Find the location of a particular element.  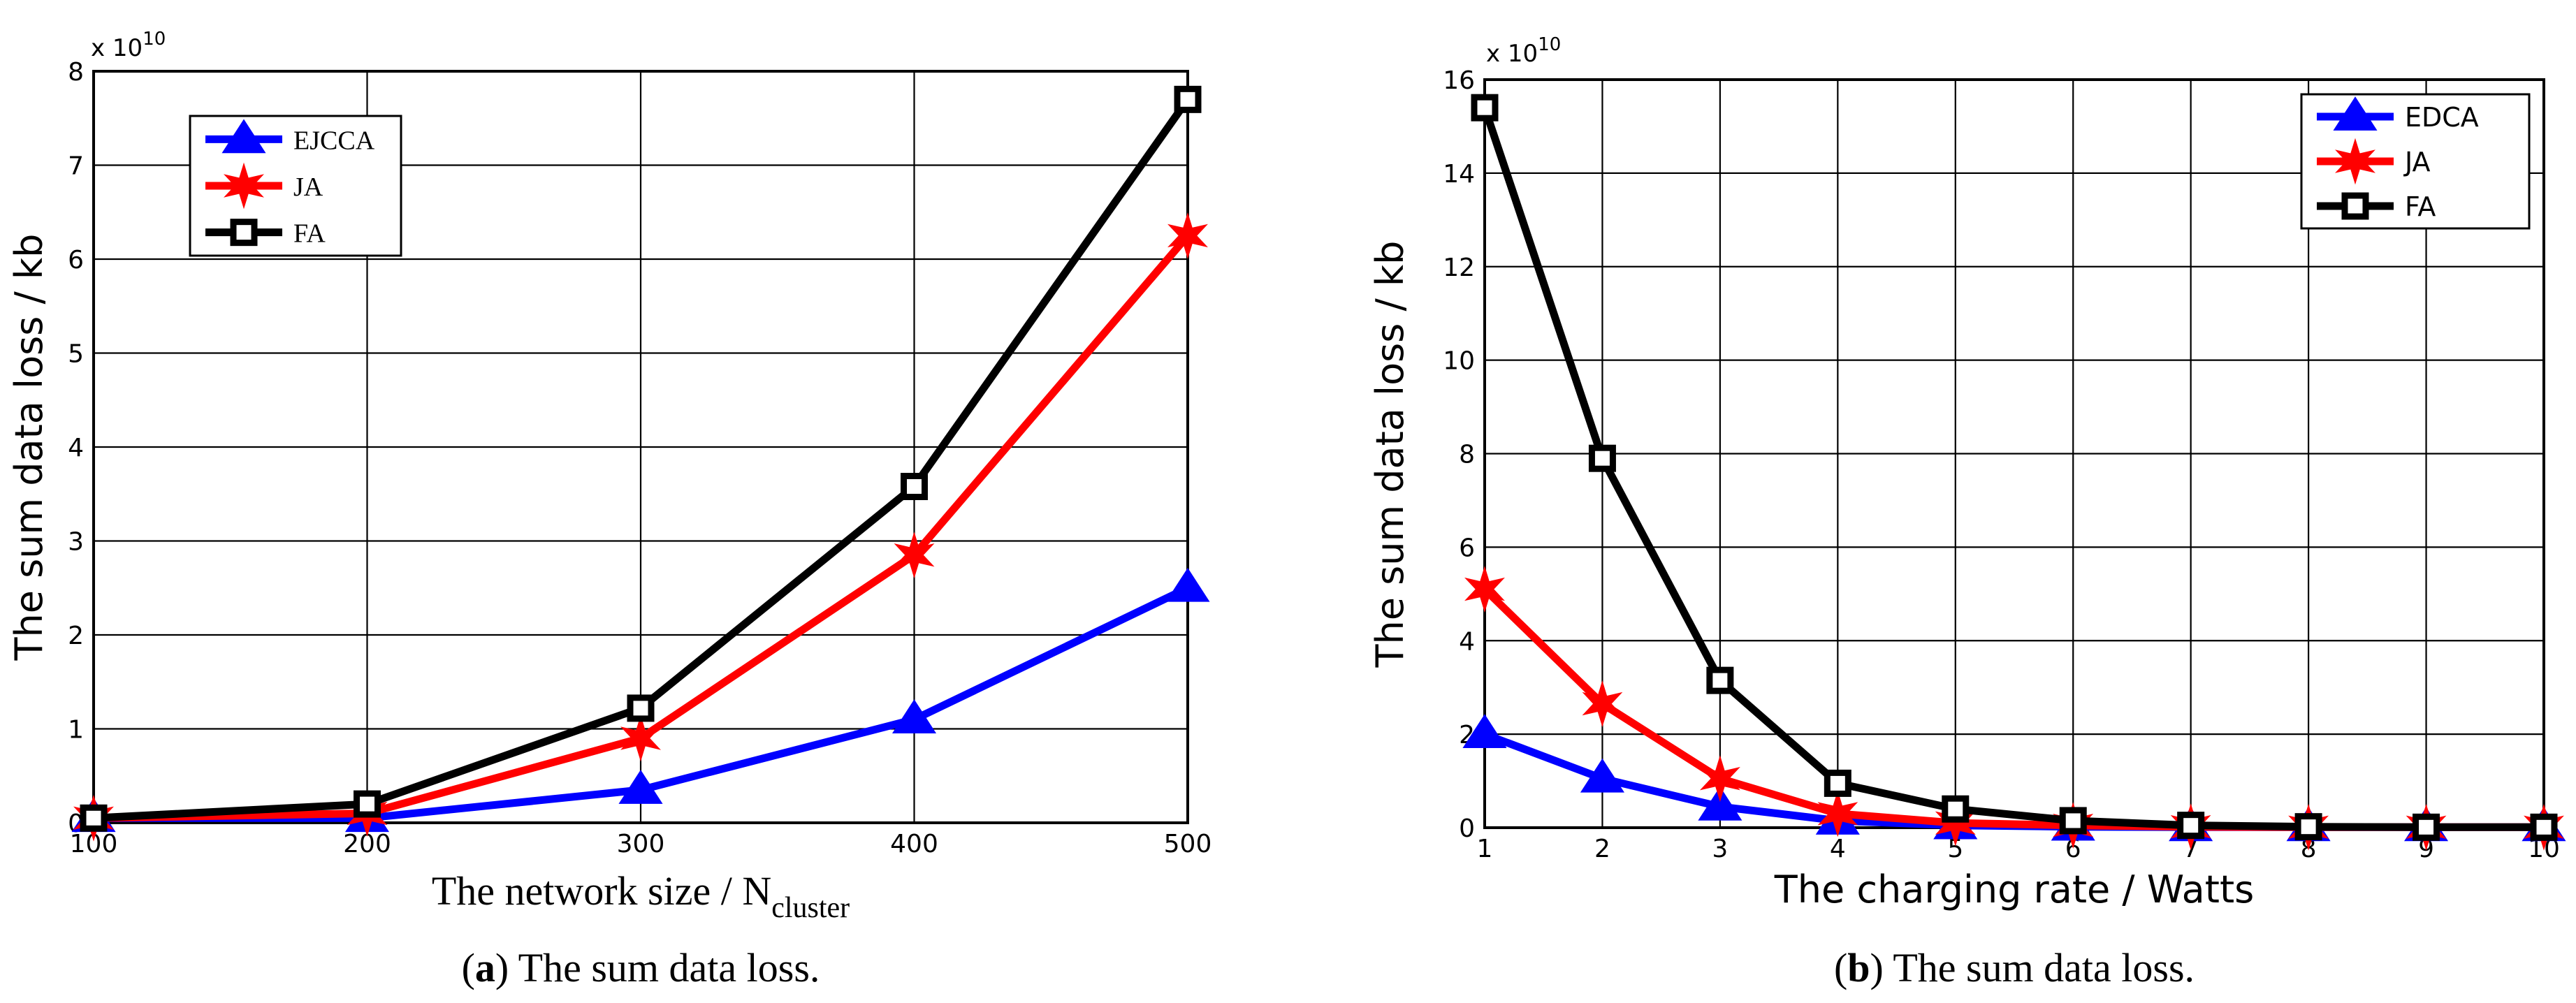

x-tick-label: 1 is located at coordinates (1485, 849).